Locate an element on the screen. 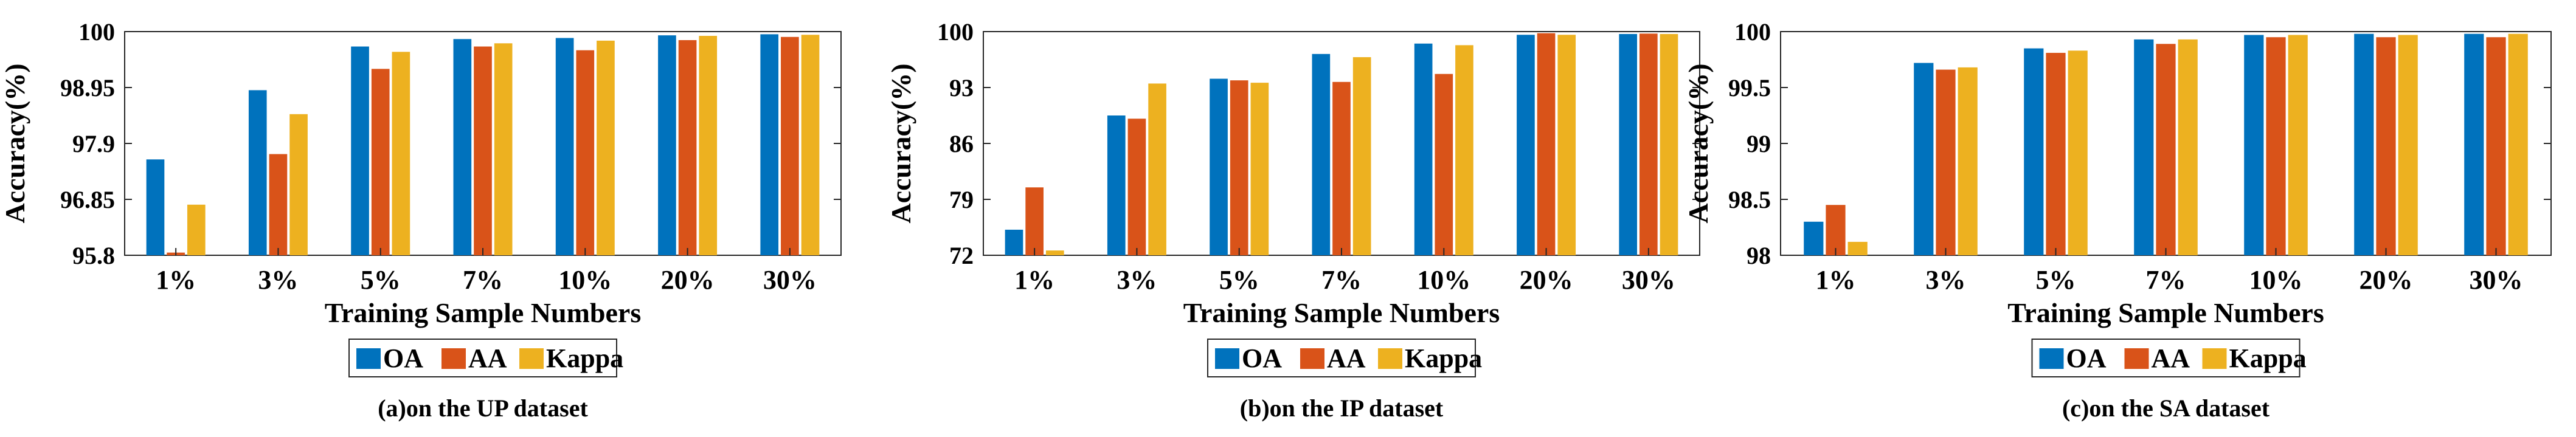 Image resolution: width=2576 pixels, height=437 pixels. y-tick-label: 99 is located at coordinates (1759, 143).